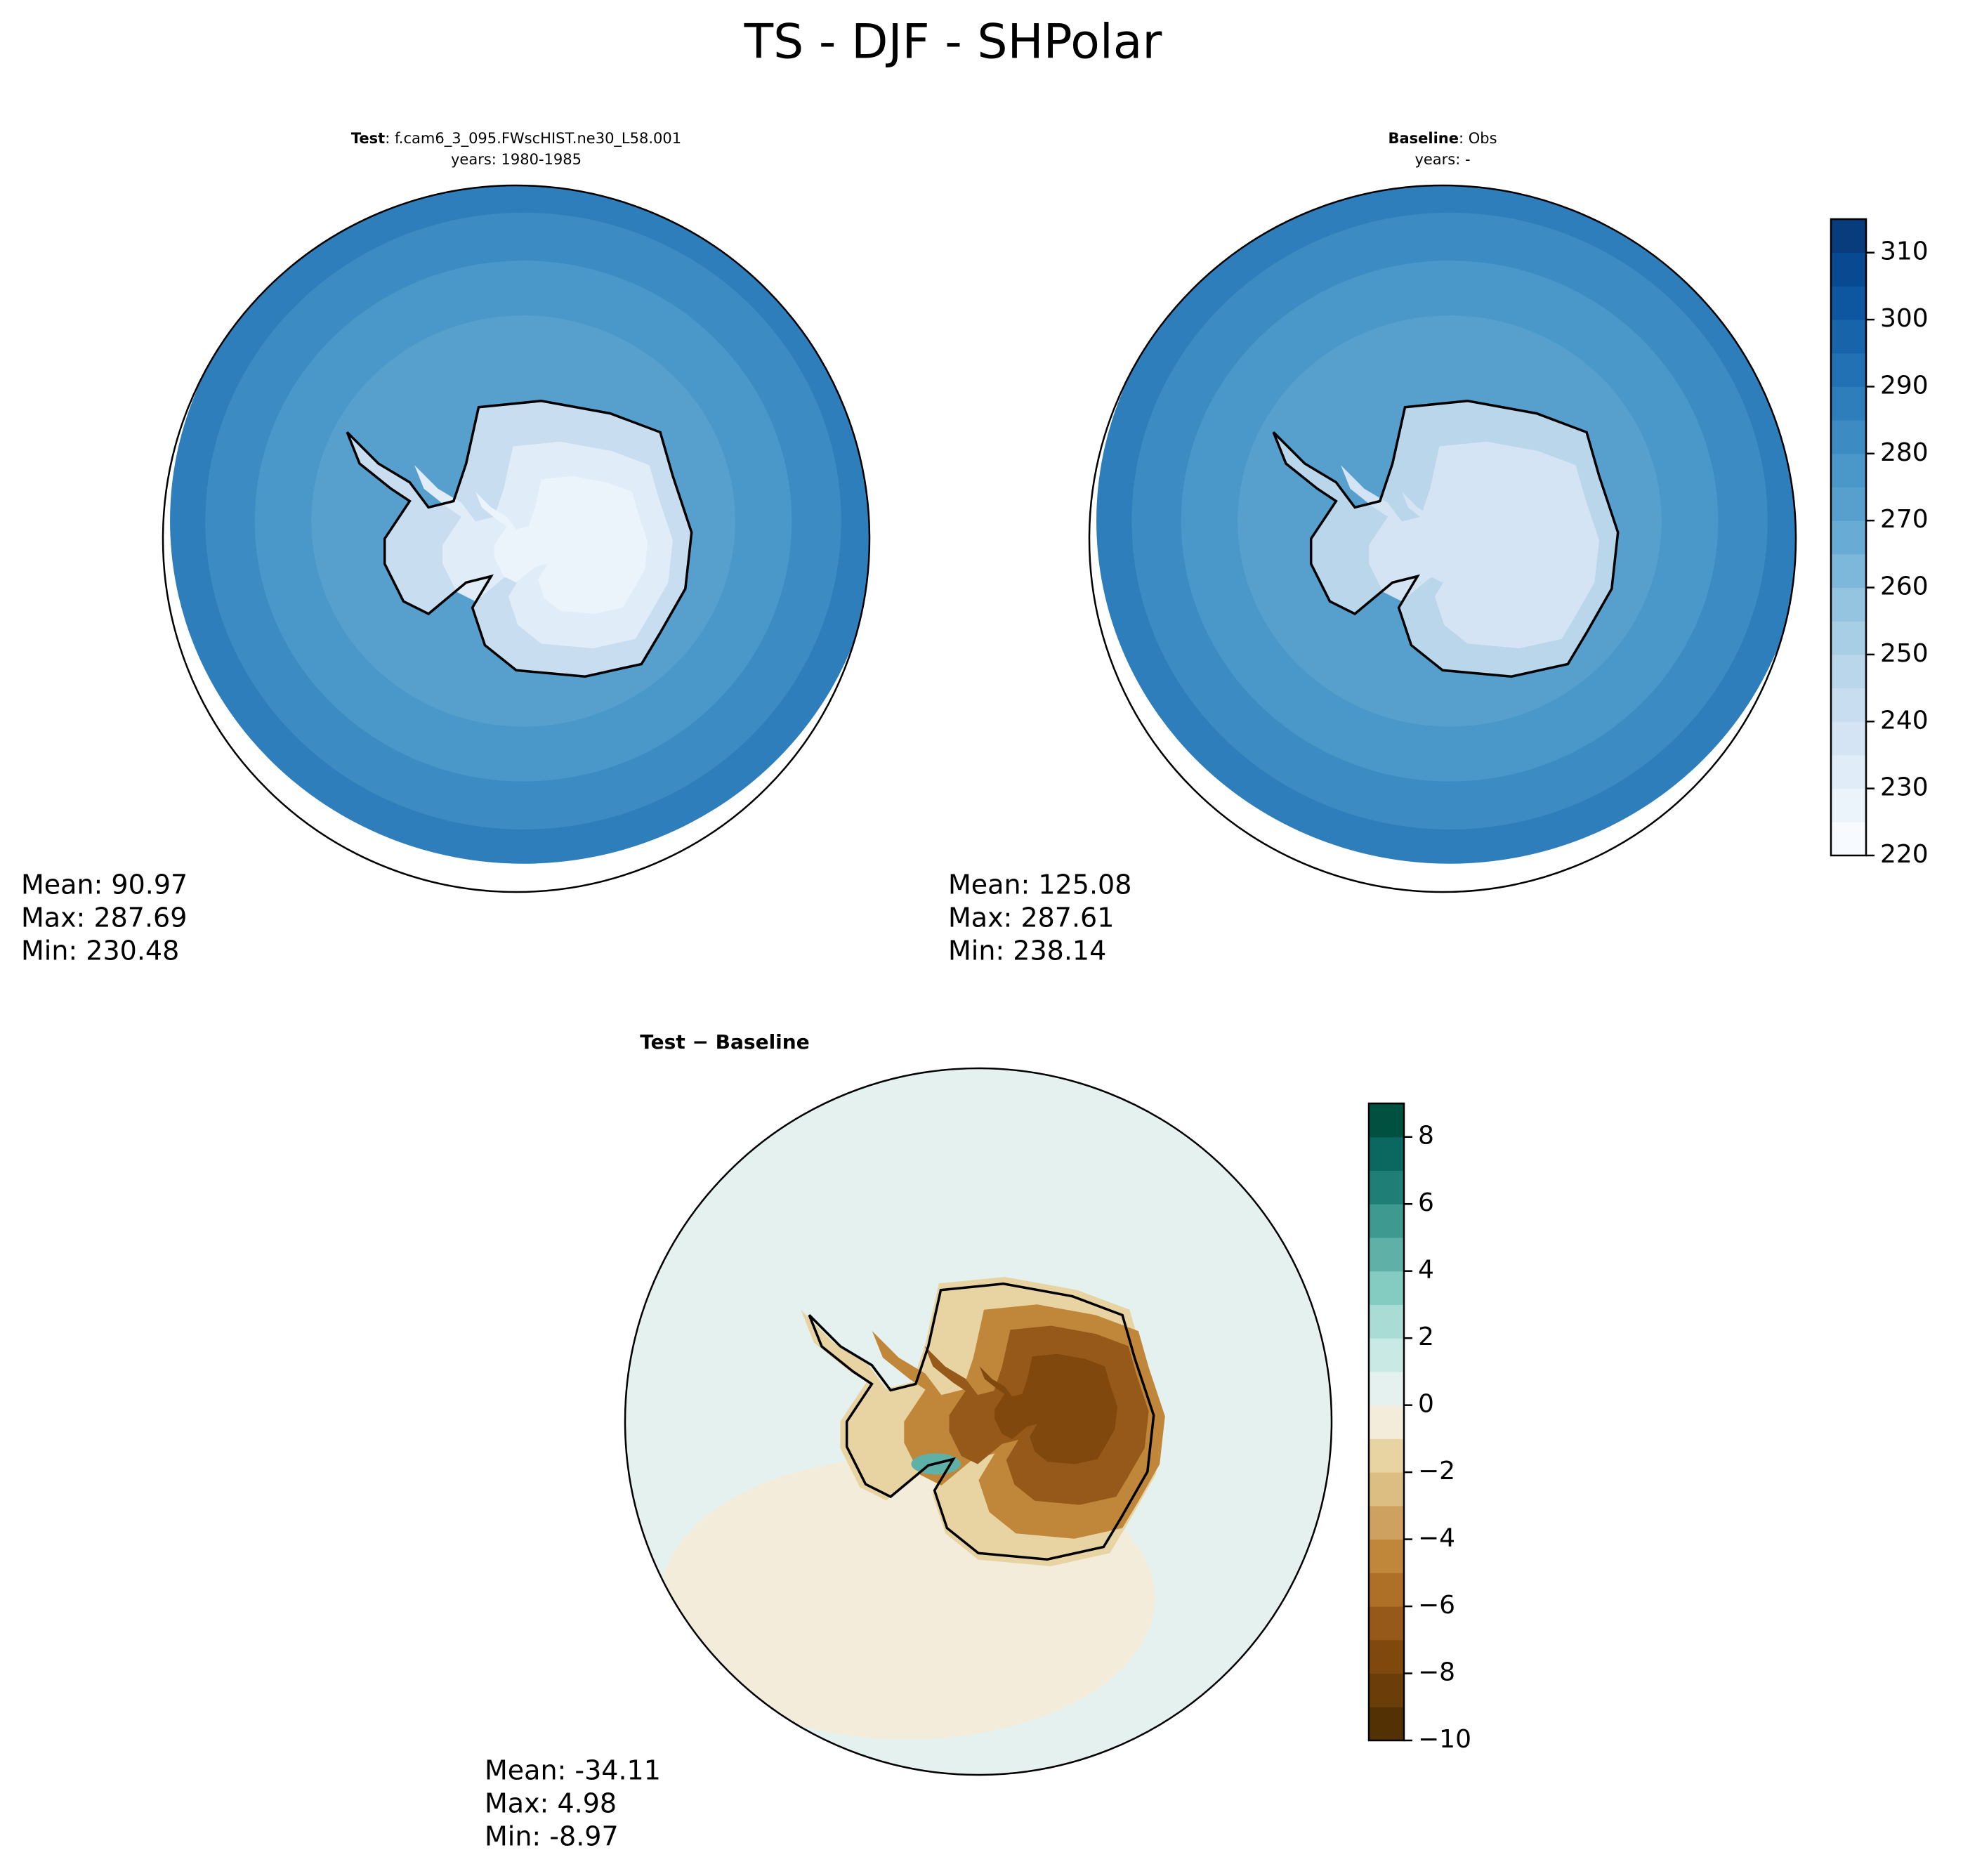  I want to click on panel-title-rest: : Obs, so click(1478, 138).